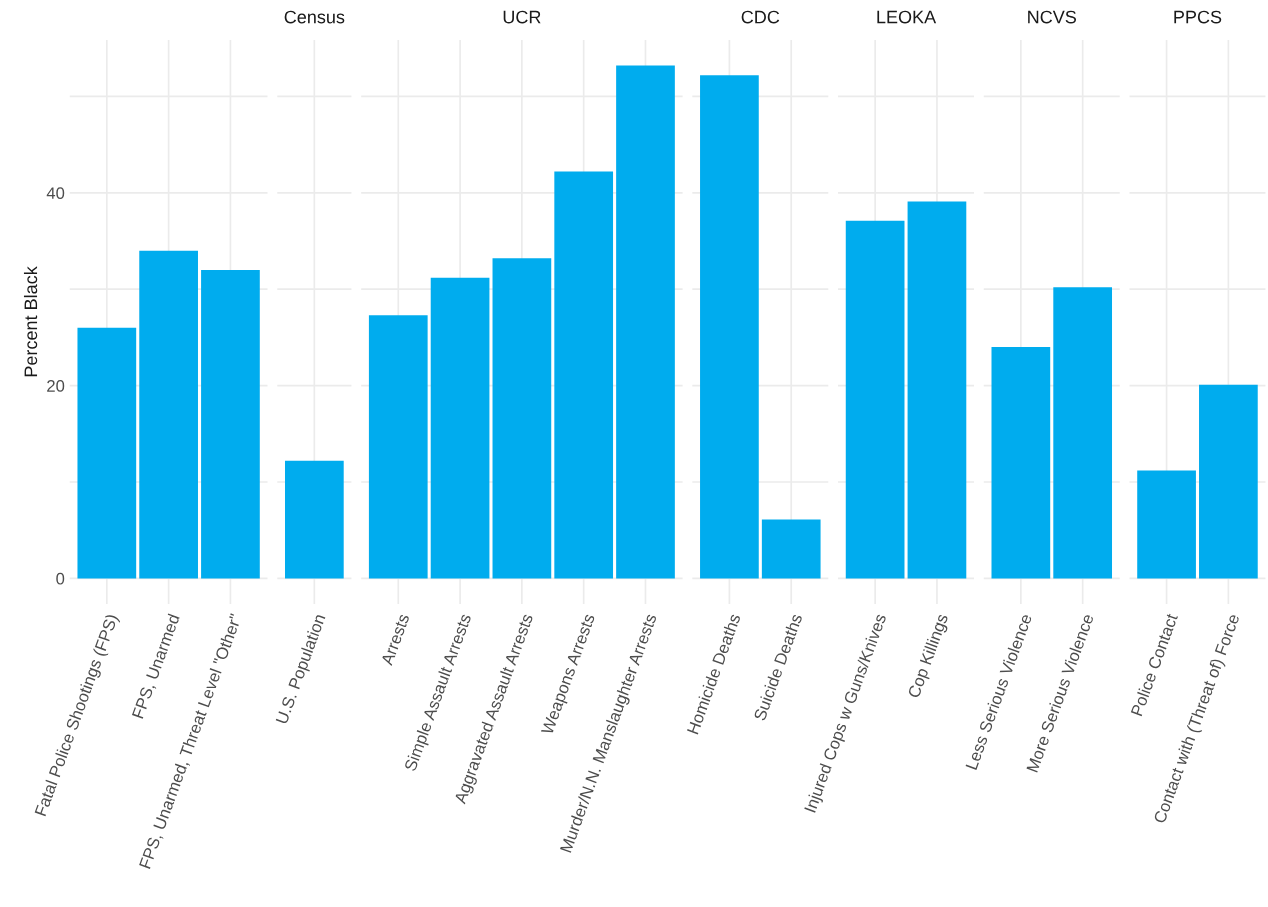 This screenshot has height=907, width=1268. What do you see at coordinates (60, 578) in the screenshot?
I see `y-tick-label: 0` at bounding box center [60, 578].